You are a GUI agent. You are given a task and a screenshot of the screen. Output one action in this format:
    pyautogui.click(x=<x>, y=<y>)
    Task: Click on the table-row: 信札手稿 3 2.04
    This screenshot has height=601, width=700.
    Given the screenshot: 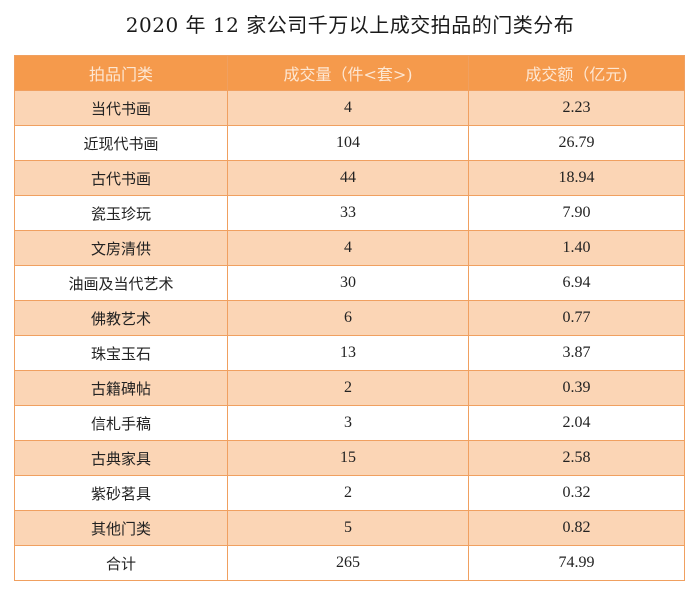 What is the action you would take?
    pyautogui.click(x=349, y=423)
    